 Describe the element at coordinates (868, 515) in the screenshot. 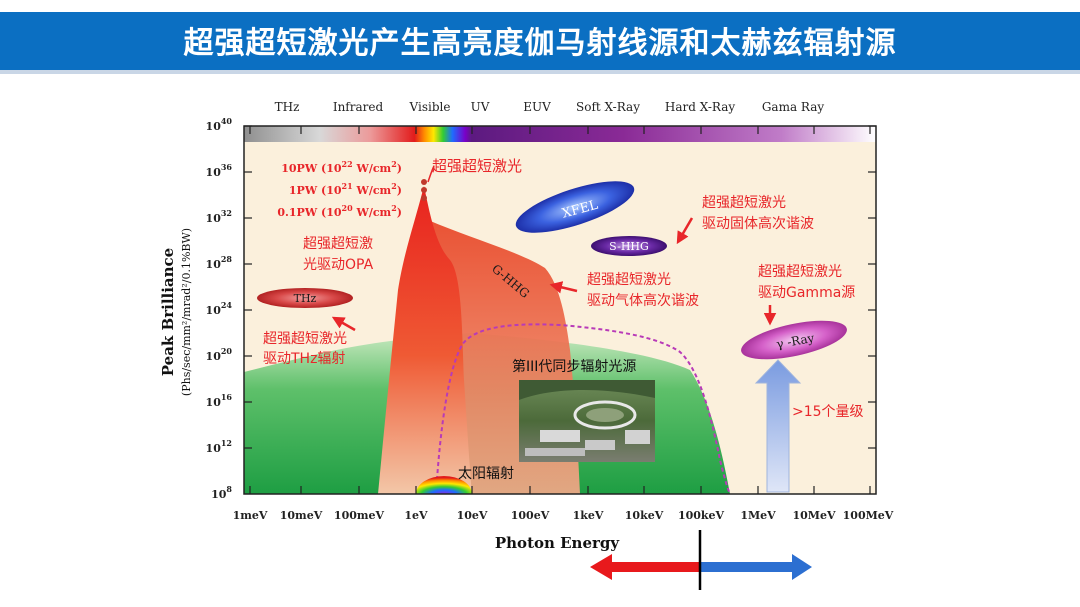

I see `x-tick-label: 100MeV` at that location.